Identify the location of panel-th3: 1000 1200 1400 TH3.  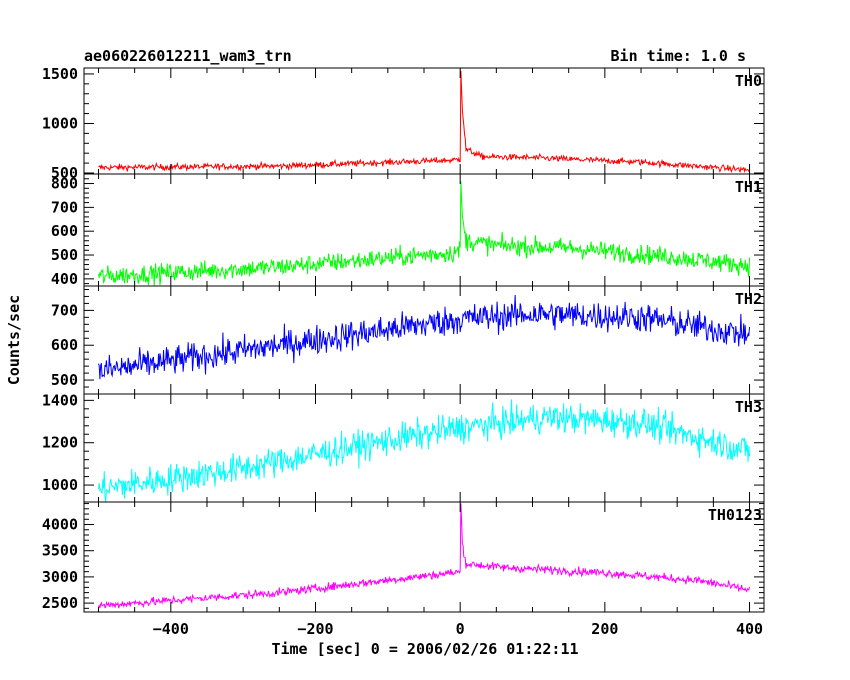
(403, 447).